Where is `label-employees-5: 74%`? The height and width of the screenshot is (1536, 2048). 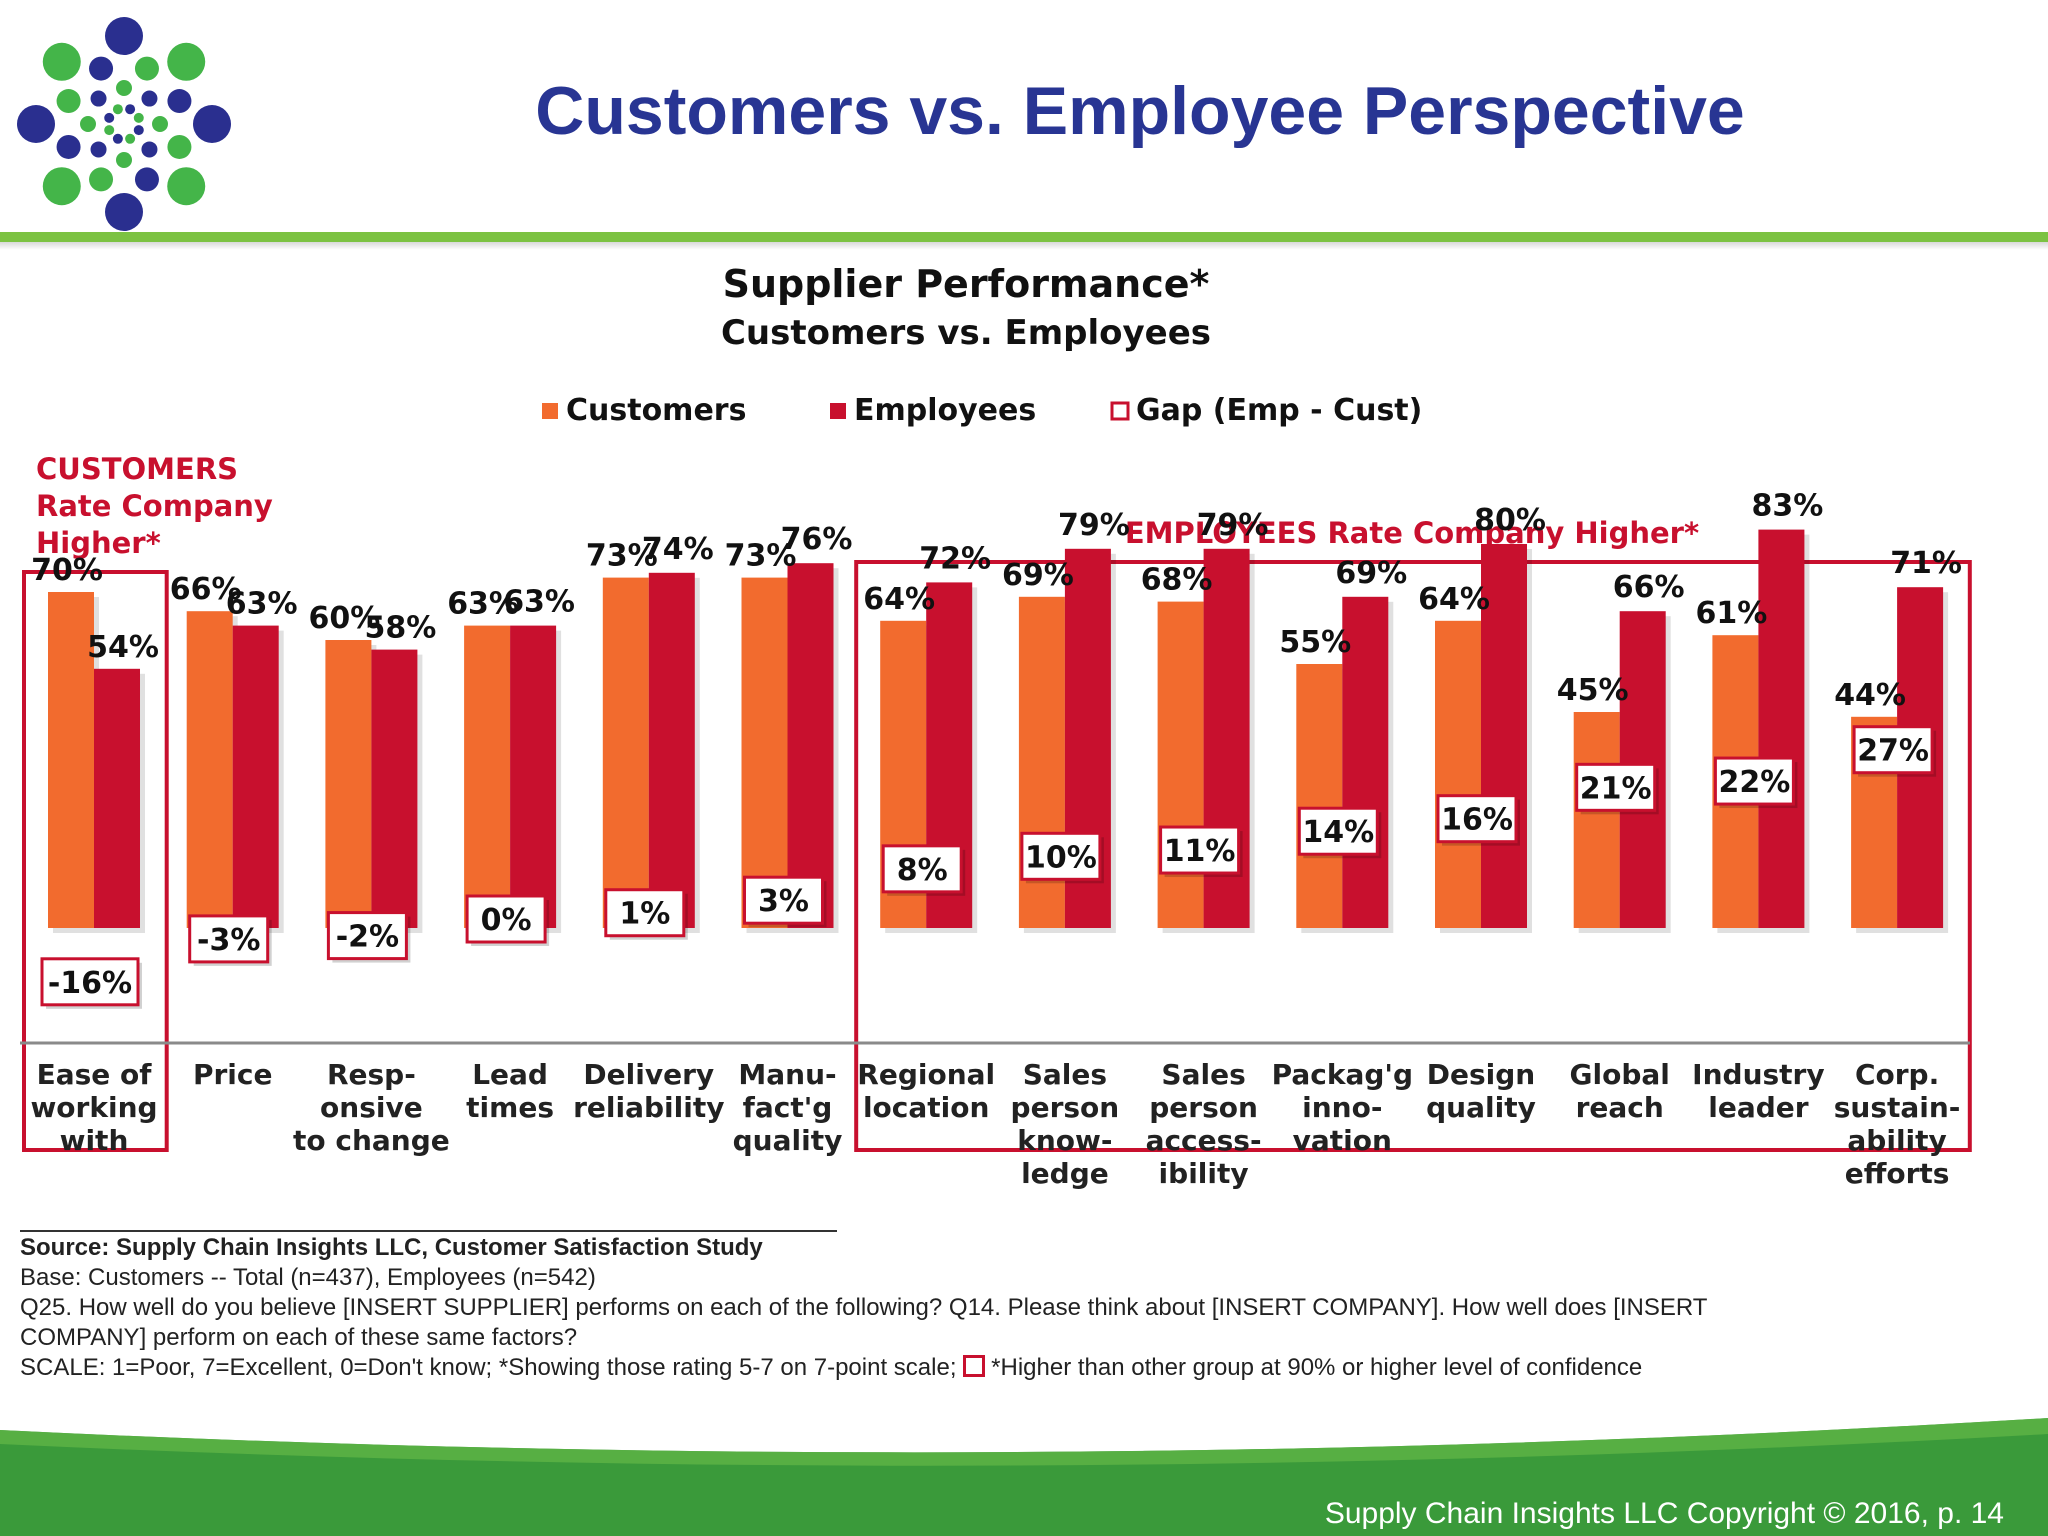
label-employees-5: 74% is located at coordinates (678, 549).